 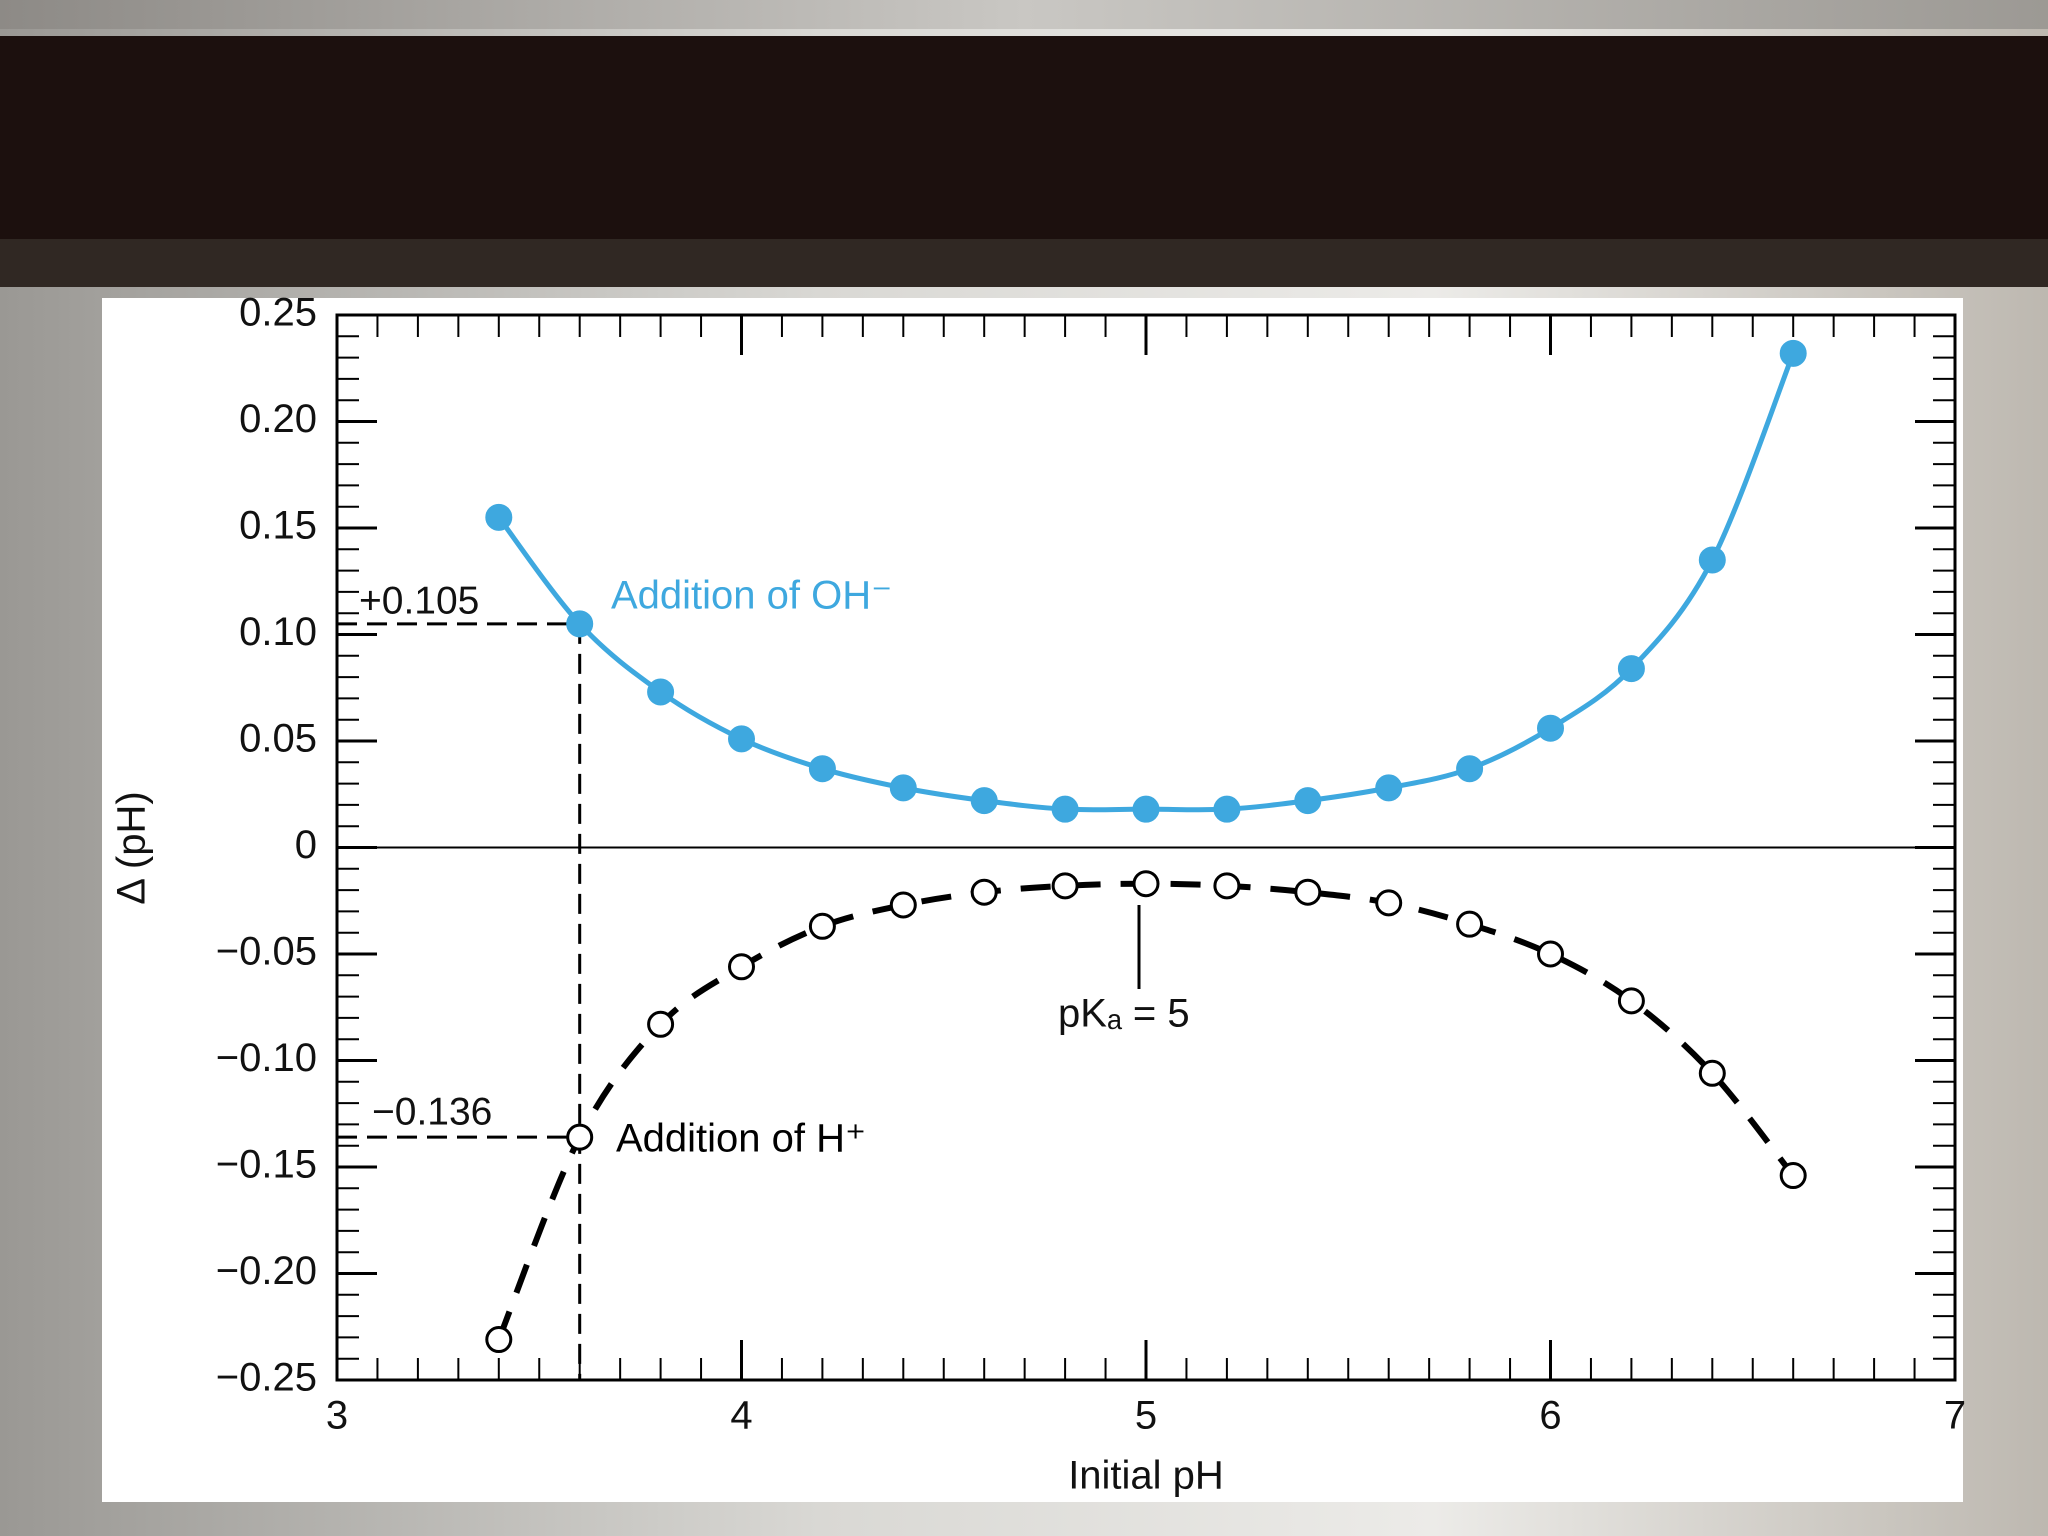 What do you see at coordinates (1550, 1416) in the screenshot?
I see `x-tick-label: 6` at bounding box center [1550, 1416].